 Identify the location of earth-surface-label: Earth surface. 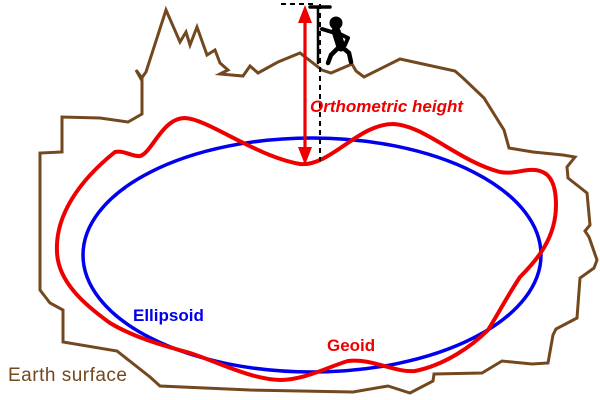
(68, 375).